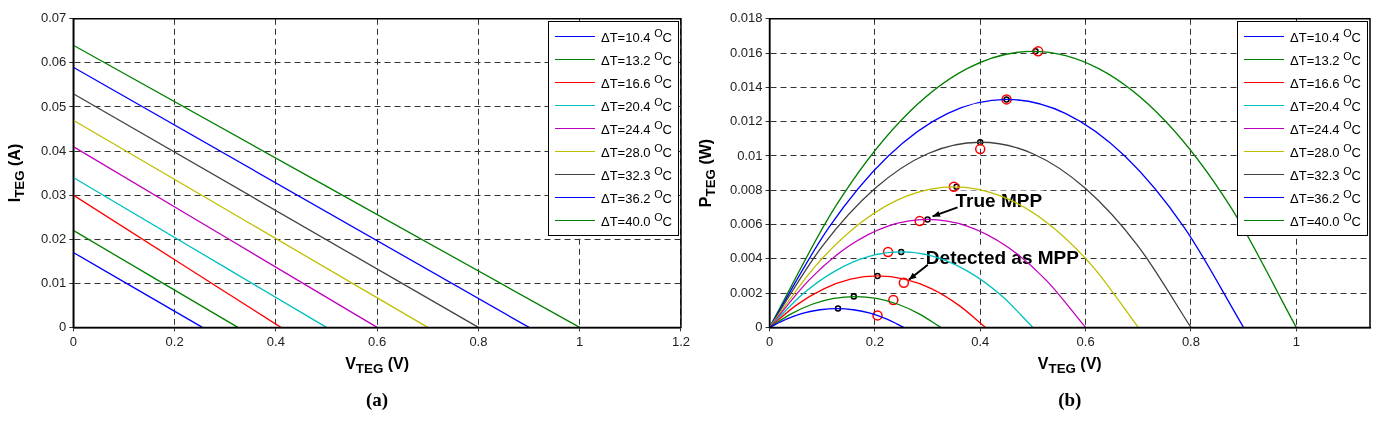  I want to click on y-tick-label: 0.002, so click(746, 292).